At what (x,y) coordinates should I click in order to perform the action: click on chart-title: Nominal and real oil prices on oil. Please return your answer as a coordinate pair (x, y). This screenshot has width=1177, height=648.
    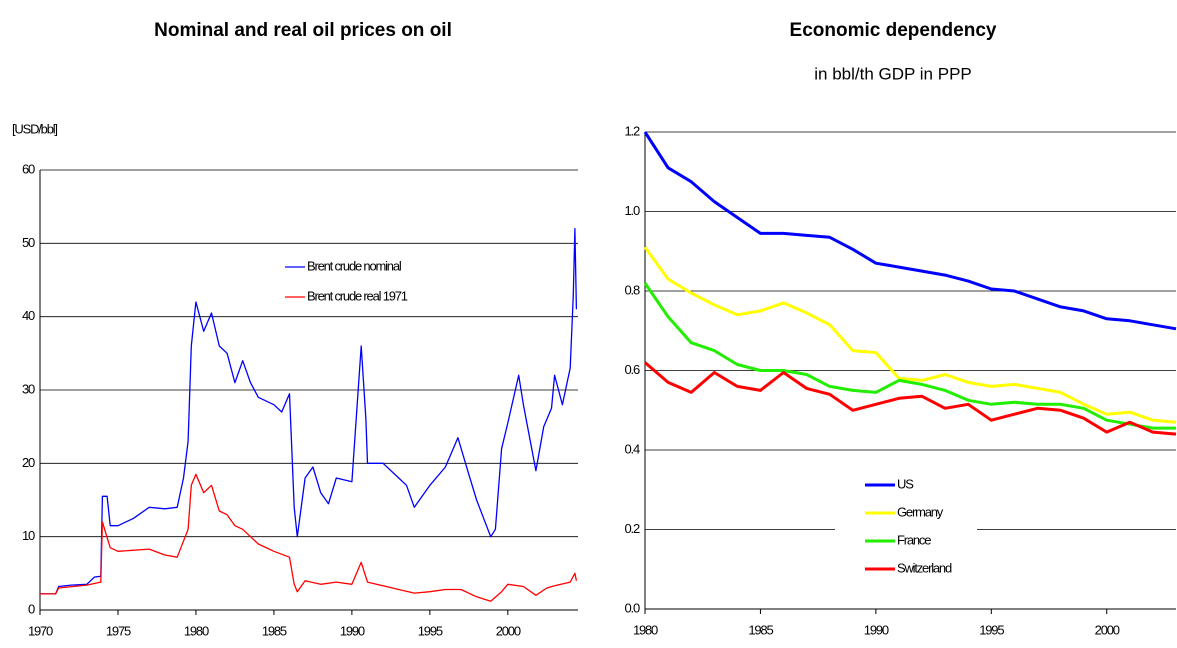
    Looking at the image, I should click on (303, 30).